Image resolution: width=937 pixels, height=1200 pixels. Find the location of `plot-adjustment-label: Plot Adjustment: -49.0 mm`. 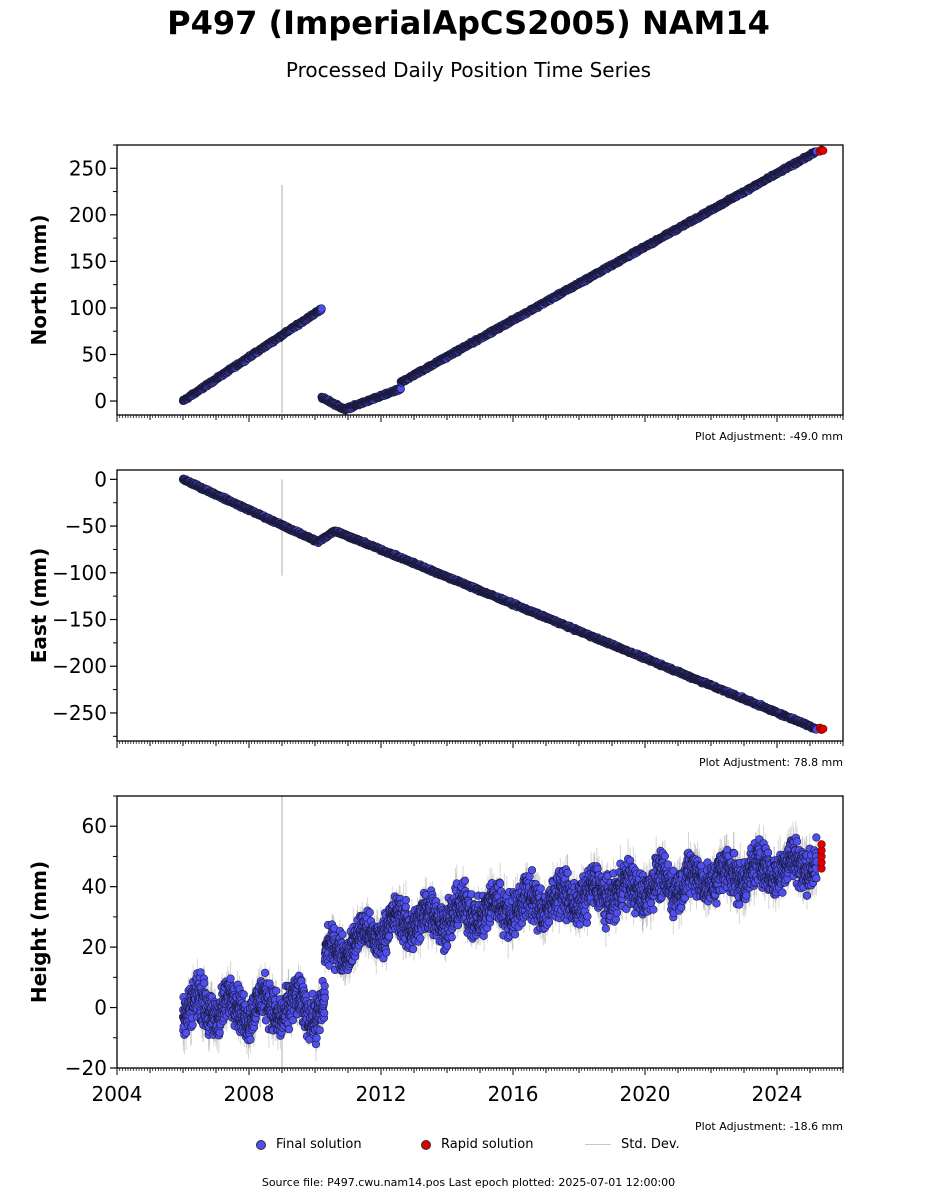

plot-adjustment-label: Plot Adjustment: -49.0 mm is located at coordinates (769, 436).